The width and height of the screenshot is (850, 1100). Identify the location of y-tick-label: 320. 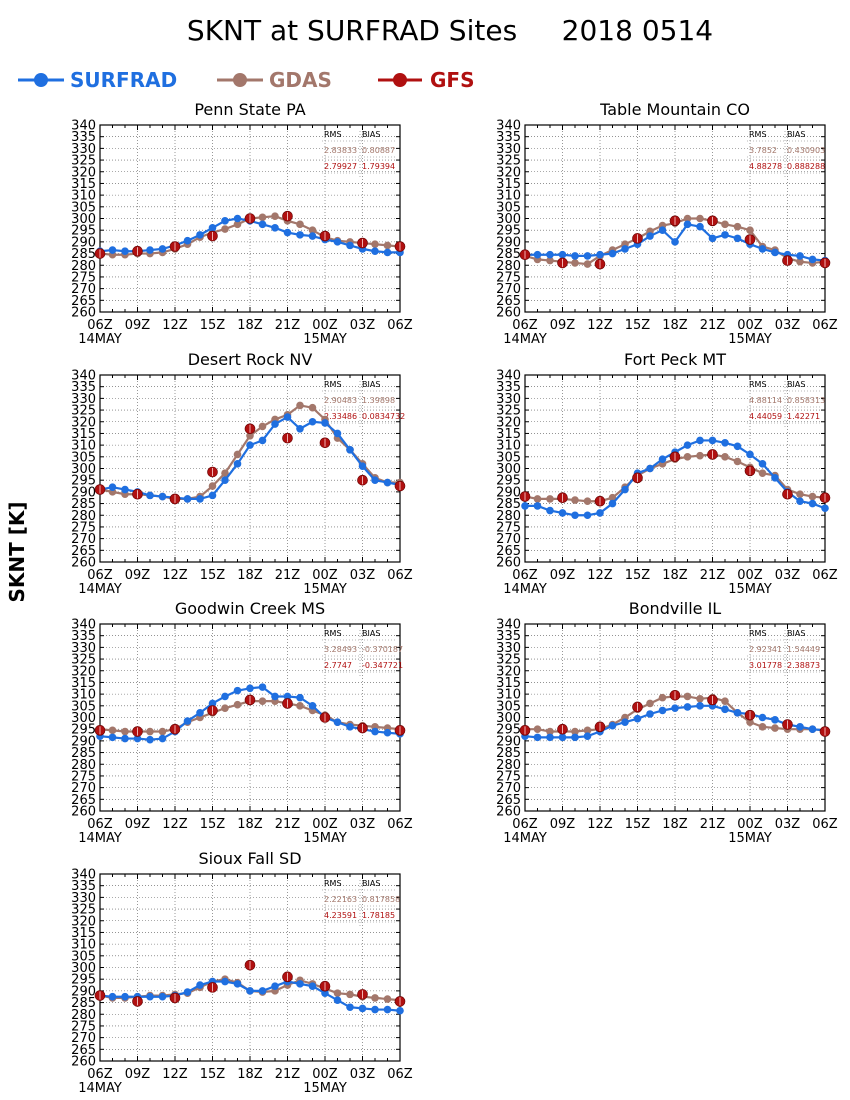
(83, 921).